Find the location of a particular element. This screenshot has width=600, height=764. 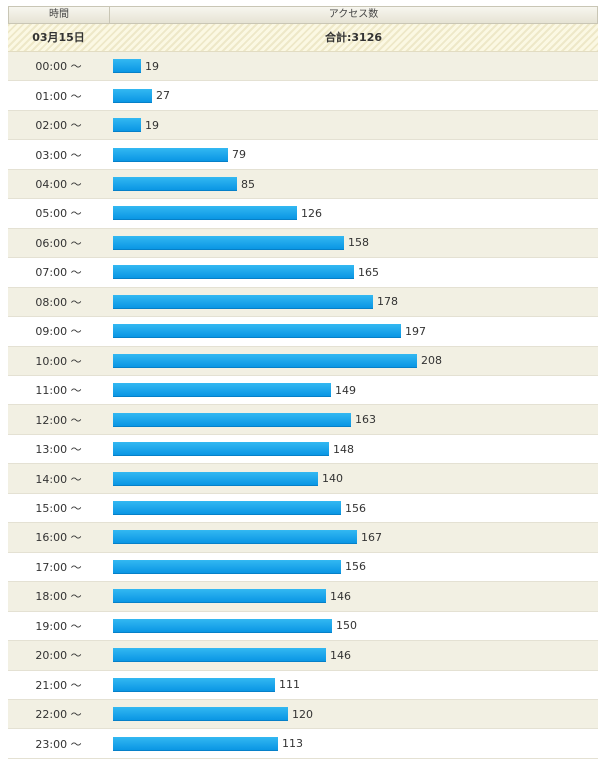

bar-value-label: 120 is located at coordinates (302, 714).